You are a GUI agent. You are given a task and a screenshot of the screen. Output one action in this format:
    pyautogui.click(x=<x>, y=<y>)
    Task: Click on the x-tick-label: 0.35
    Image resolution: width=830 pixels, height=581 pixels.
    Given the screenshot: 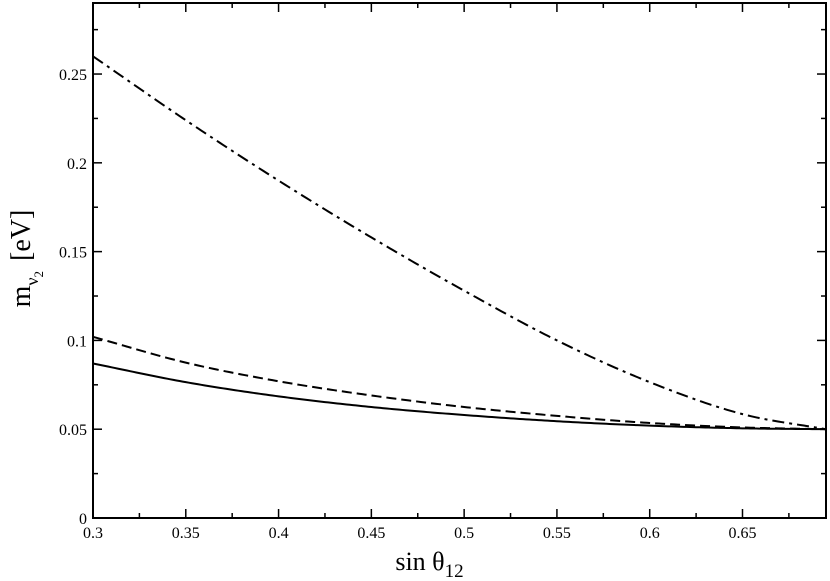 What is the action you would take?
    pyautogui.click(x=186, y=533)
    